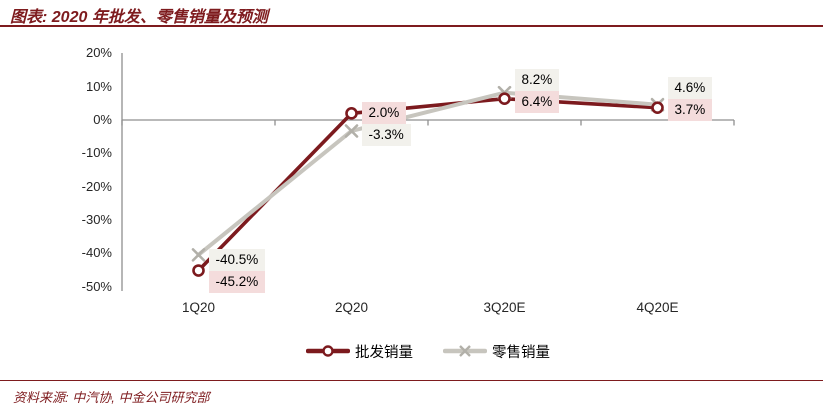  Describe the element at coordinates (98, 86) in the screenshot. I see `y-axis-tick-label: 10%` at that location.